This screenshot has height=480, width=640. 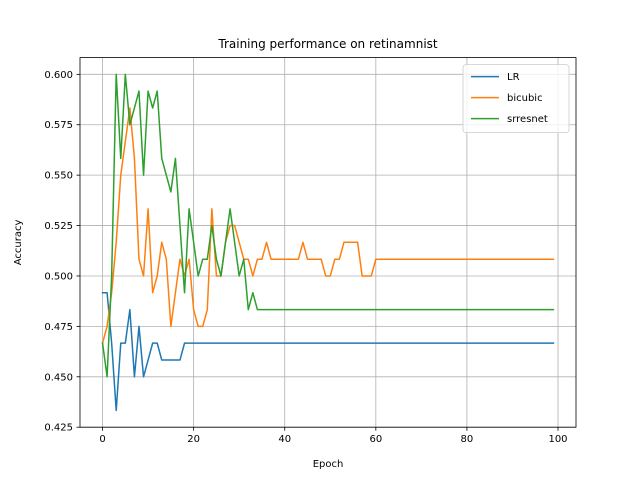 I want to click on y-tick-label: 0.525, so click(x=58, y=226).